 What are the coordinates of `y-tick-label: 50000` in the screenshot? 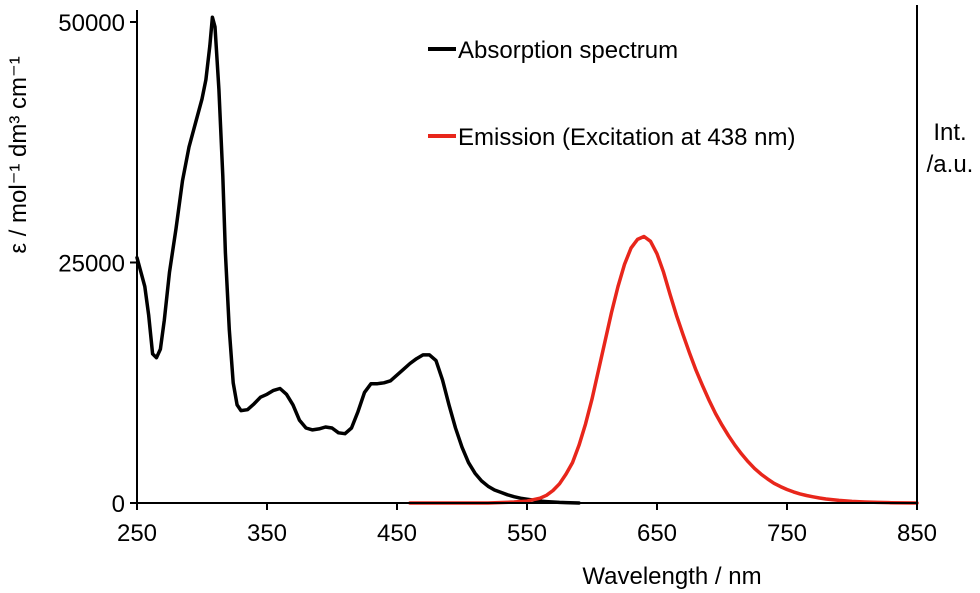 It's located at (91, 23).